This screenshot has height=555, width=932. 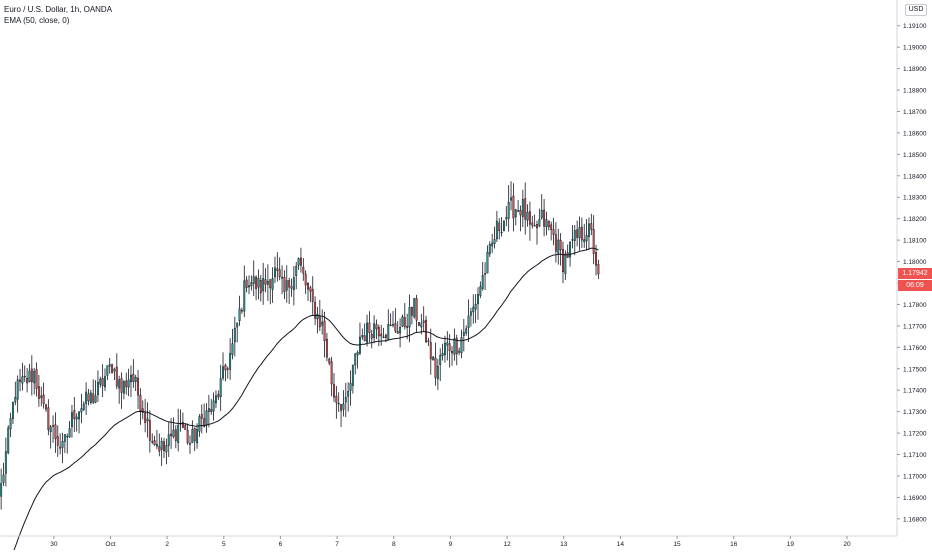 What do you see at coordinates (915, 476) in the screenshot?
I see `price-tick-label: 1.17000` at bounding box center [915, 476].